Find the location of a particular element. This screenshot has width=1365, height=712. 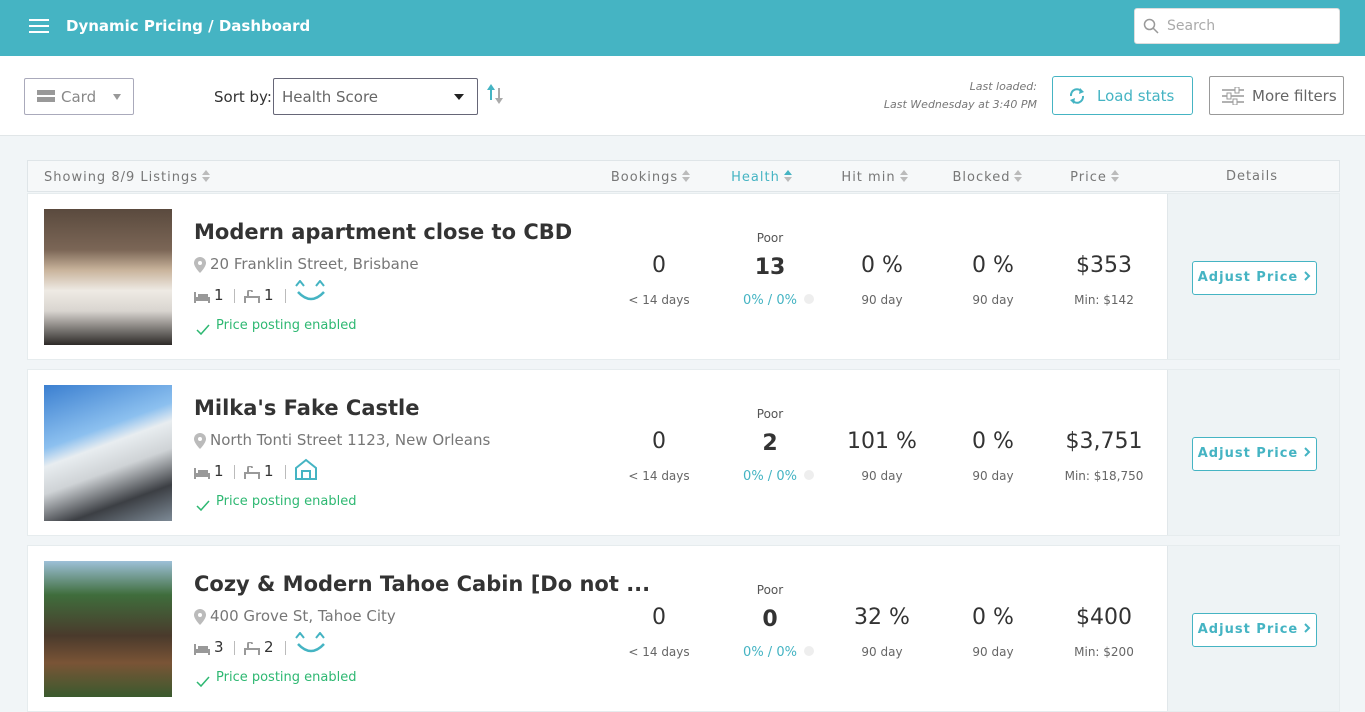

search-placeholder: Search is located at coordinates (1191, 26).